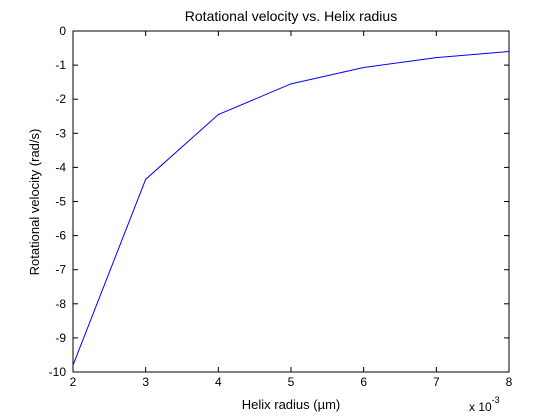 This screenshot has width=560, height=419. I want to click on x-tick-label: 8, so click(509, 382).